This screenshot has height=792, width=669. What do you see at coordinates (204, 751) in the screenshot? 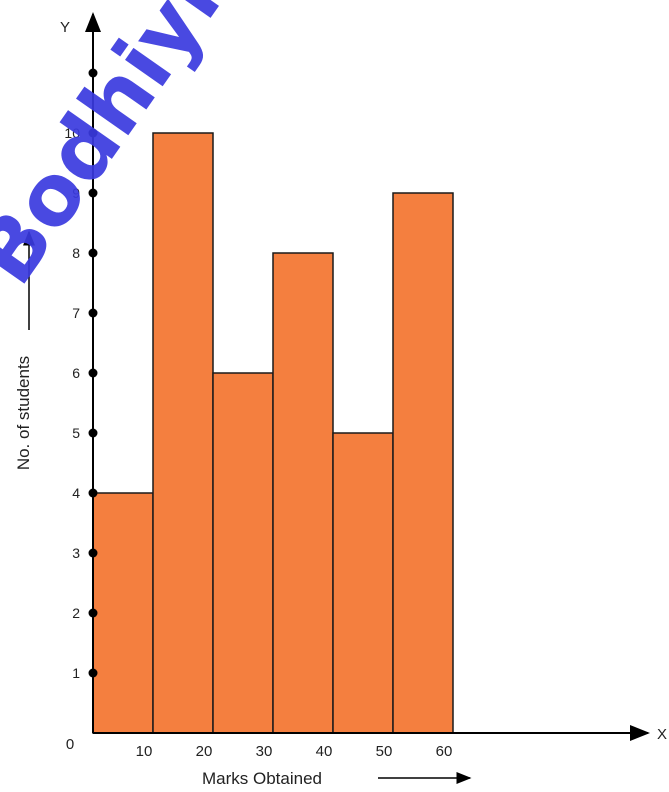
I see `x-tick-label: 20` at bounding box center [204, 751].